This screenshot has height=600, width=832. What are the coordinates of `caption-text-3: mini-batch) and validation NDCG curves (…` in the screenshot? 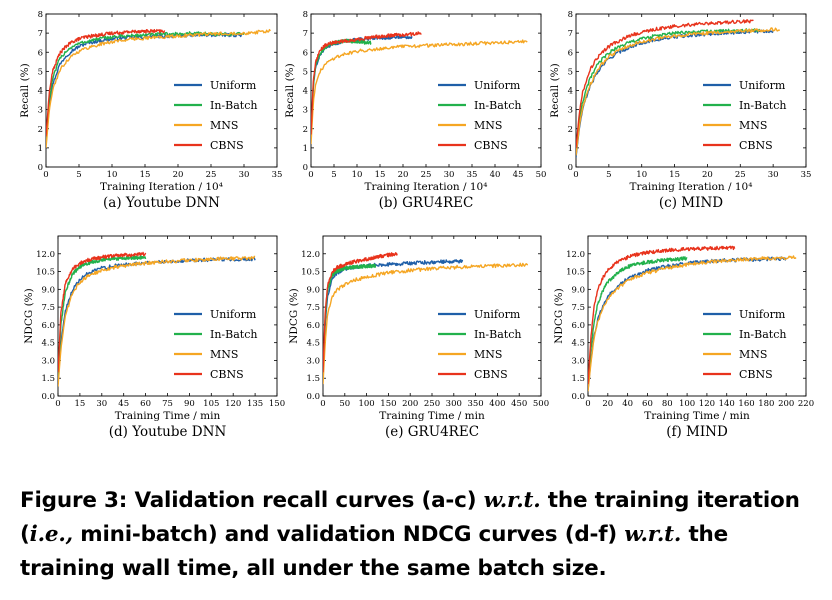 It's located at (348, 534).